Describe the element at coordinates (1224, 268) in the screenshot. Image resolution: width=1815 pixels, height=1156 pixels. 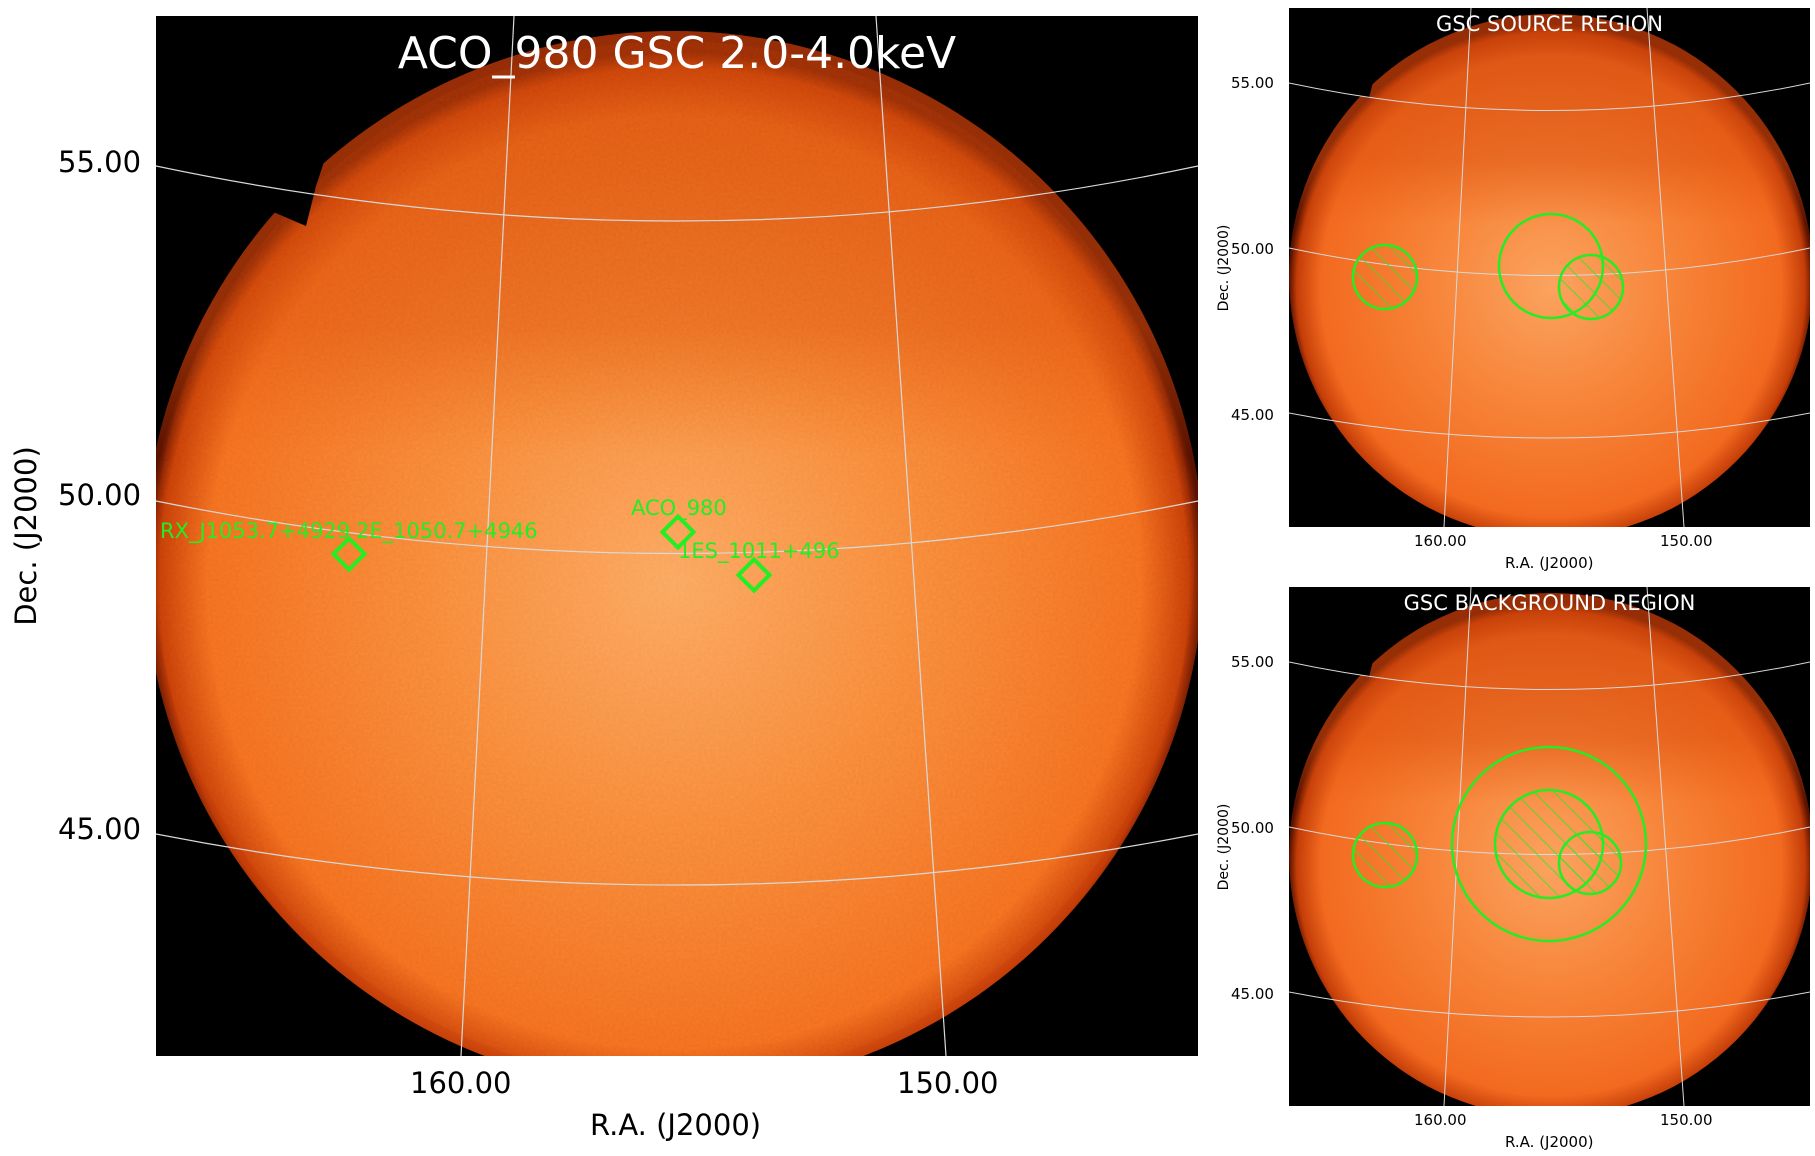
I see `src-ylabel: Dec. (J2000)` at that location.